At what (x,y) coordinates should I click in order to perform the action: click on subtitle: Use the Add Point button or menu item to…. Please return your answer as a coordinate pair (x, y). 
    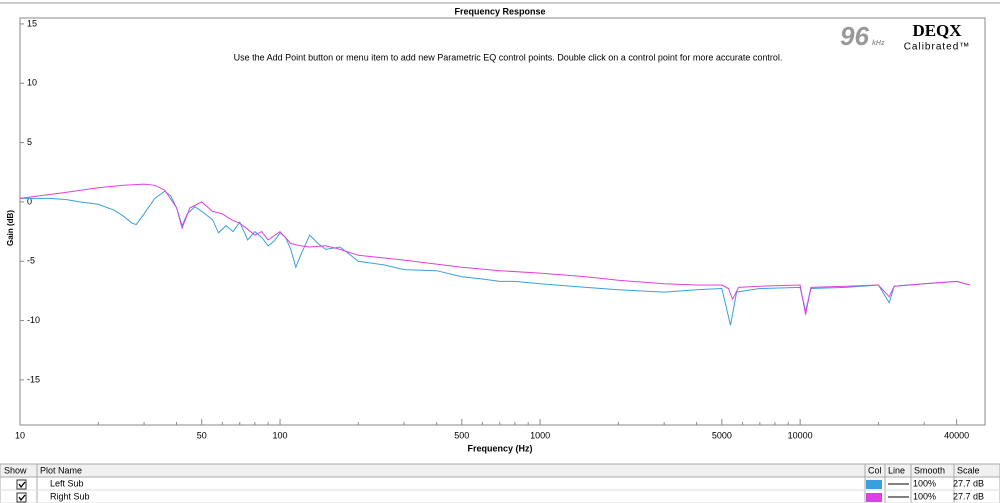
    Looking at the image, I should click on (508, 57).